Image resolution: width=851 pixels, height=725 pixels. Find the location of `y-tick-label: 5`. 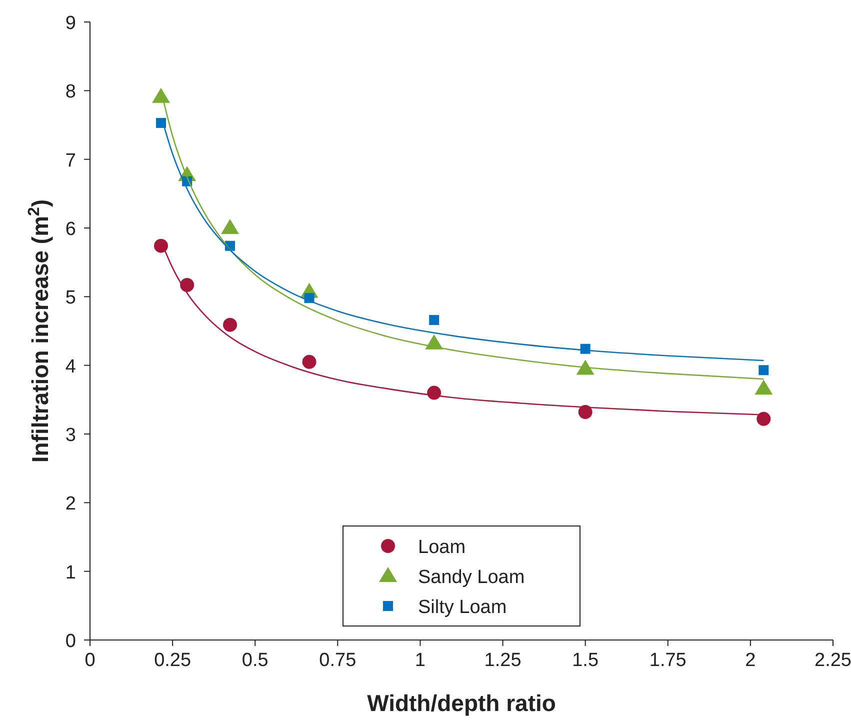

y-tick-label: 5 is located at coordinates (70, 298).